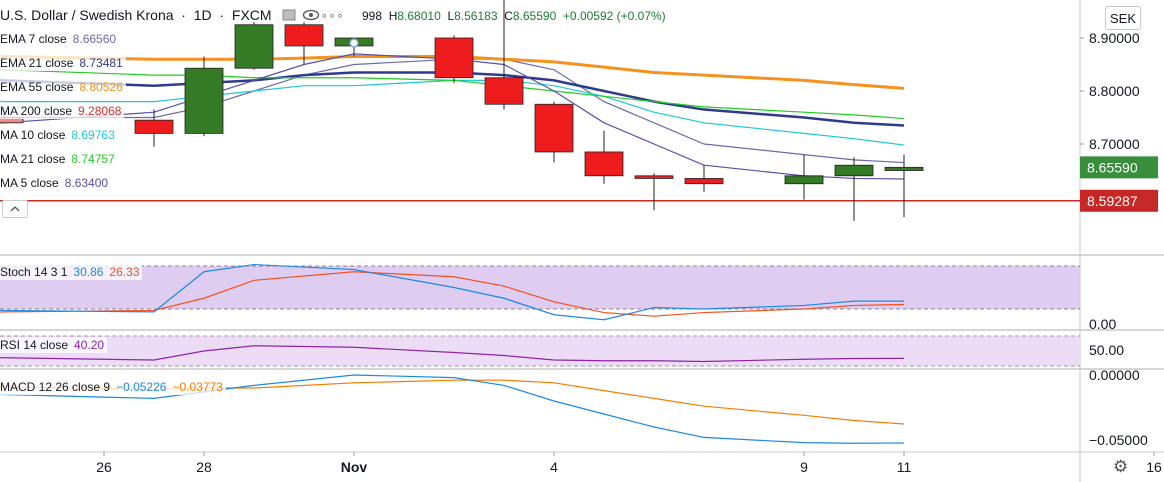  I want to click on legend-stoch: Stoch 14 3 1 30.86 26.33, so click(71, 272).